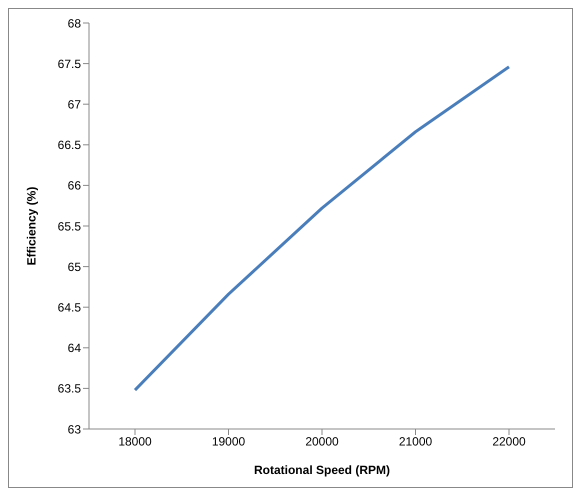 Image resolution: width=573 pixels, height=488 pixels. I want to click on y-tick-label: 67.5, so click(70, 63).